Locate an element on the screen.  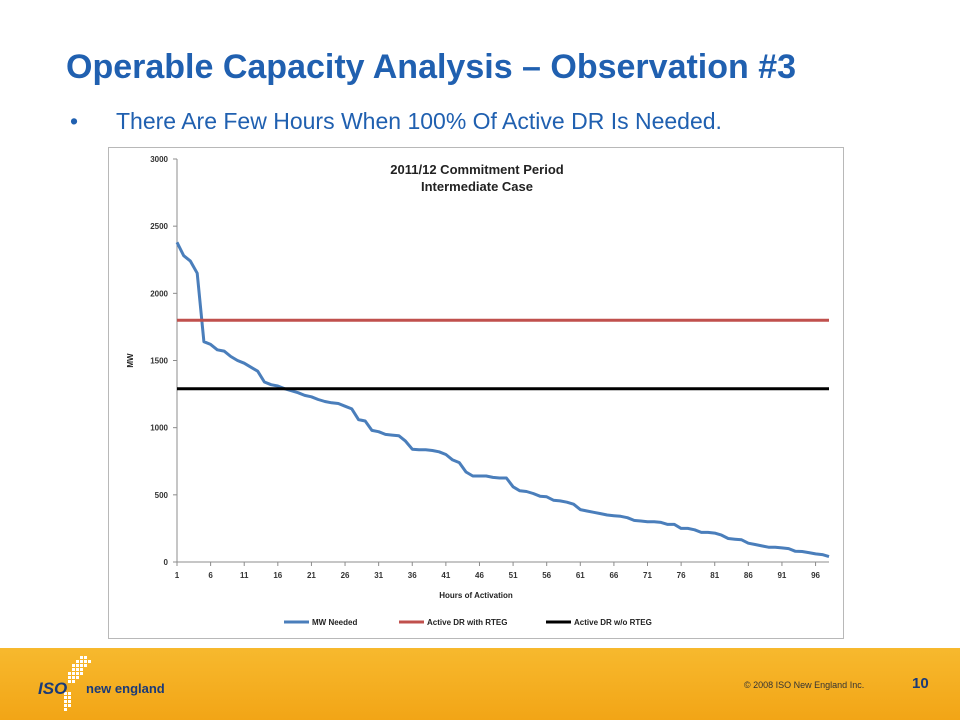
chart-title-line: Intermediate Case is located at coordinates (477, 186).